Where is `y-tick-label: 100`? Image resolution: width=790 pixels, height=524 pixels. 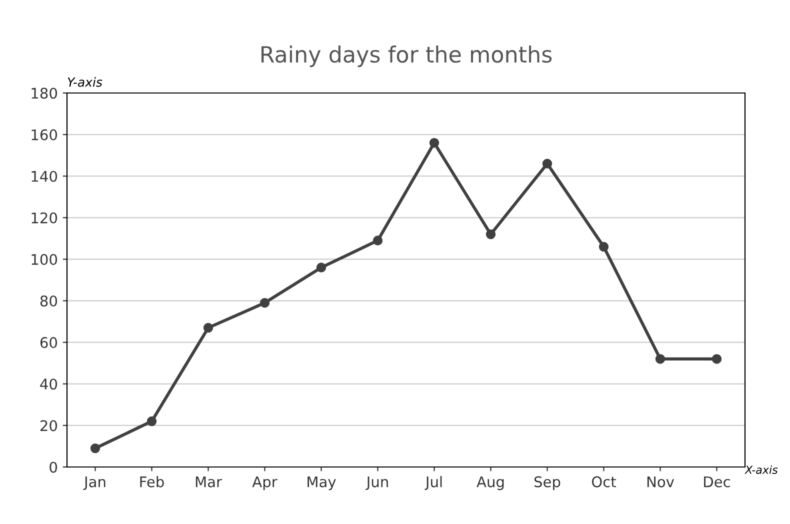 y-tick-label: 100 is located at coordinates (45, 259).